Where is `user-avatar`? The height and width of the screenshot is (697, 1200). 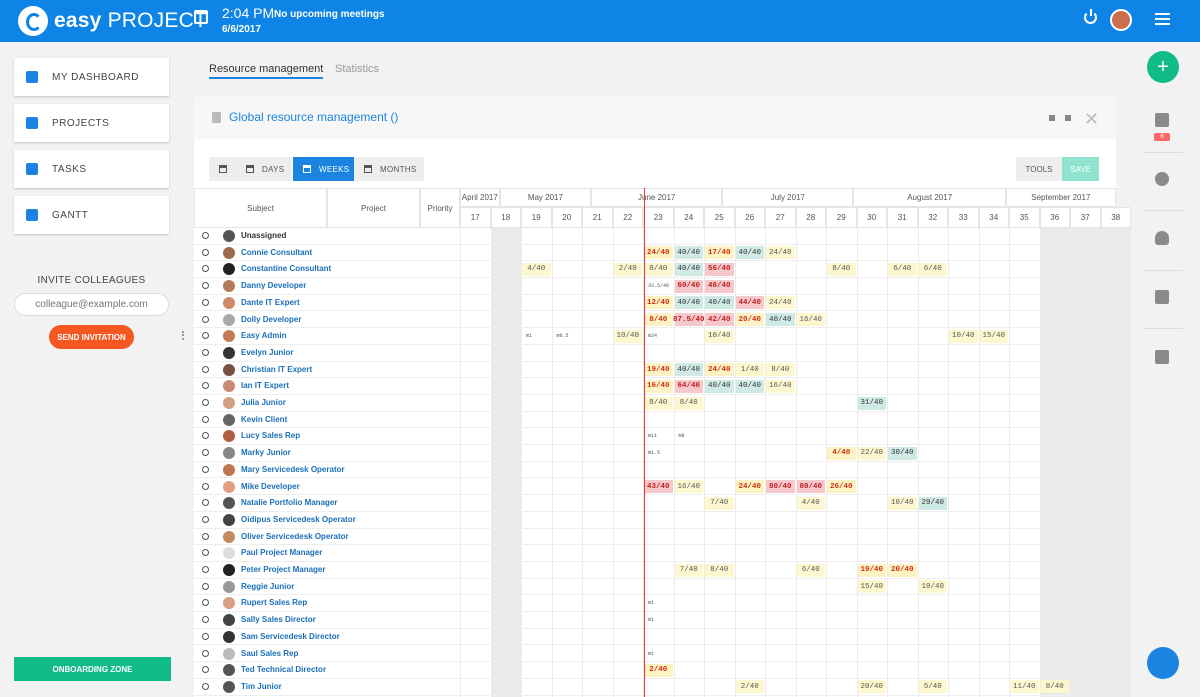 user-avatar is located at coordinates (1121, 20).